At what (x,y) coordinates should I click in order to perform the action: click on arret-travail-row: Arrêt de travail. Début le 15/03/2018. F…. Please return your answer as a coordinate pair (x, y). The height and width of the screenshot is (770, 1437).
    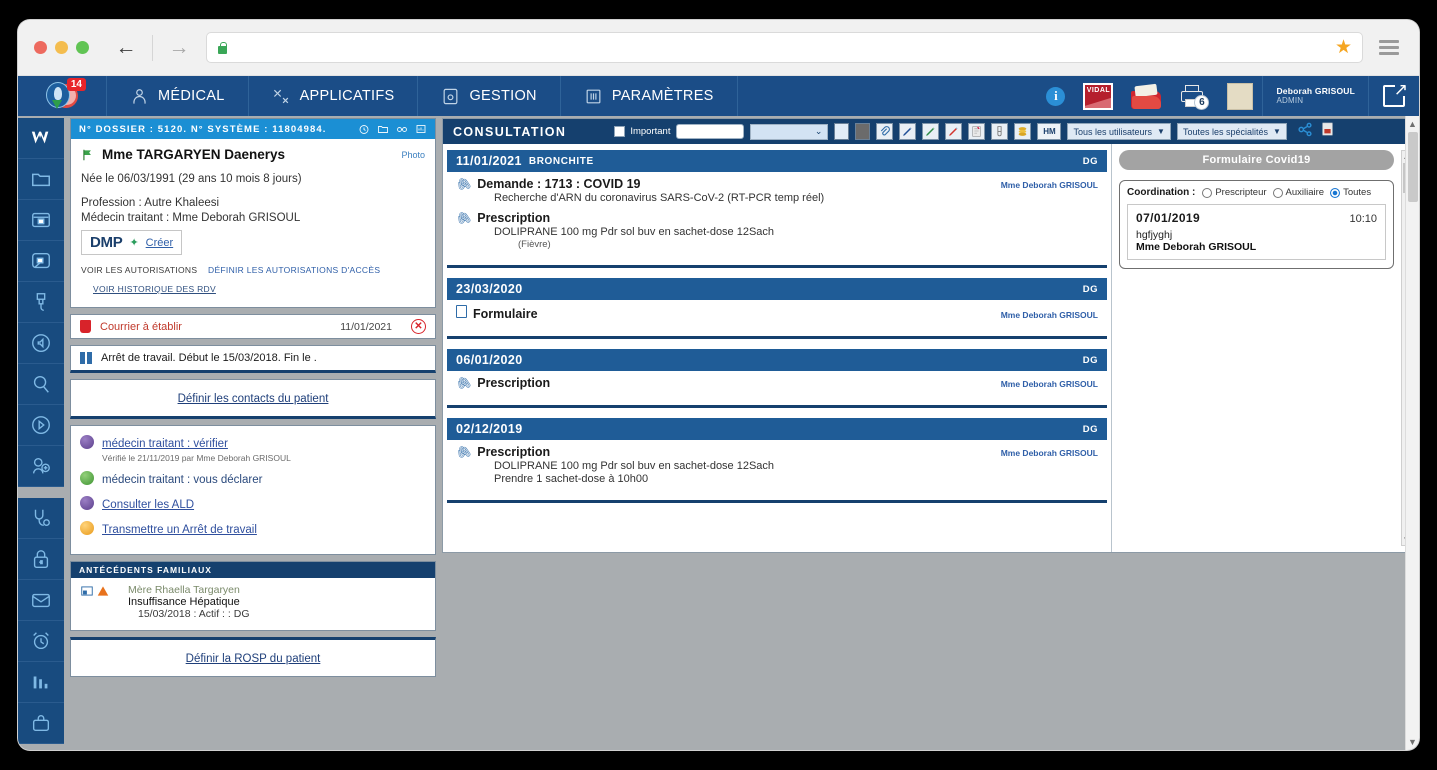
    Looking at the image, I should click on (253, 359).